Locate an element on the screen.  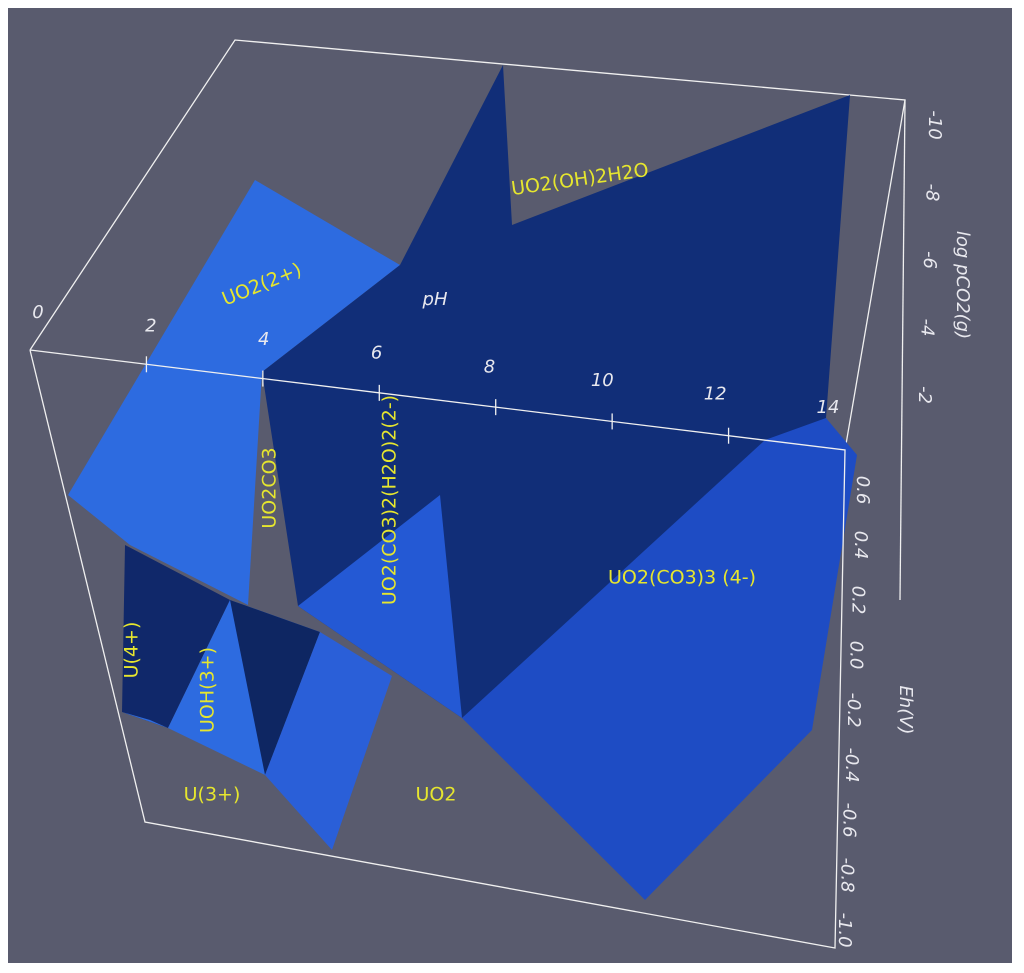
tick-label: 8 is located at coordinates (489, 366).